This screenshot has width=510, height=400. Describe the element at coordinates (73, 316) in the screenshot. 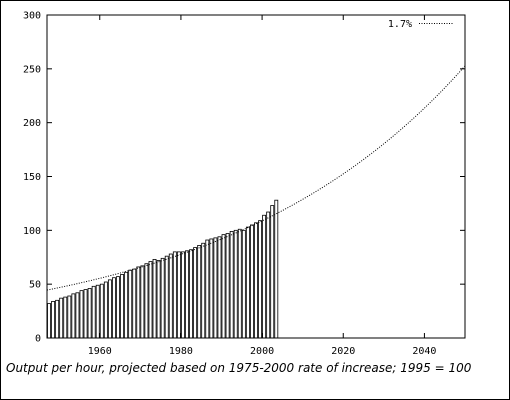

I see `bar-1953` at that location.